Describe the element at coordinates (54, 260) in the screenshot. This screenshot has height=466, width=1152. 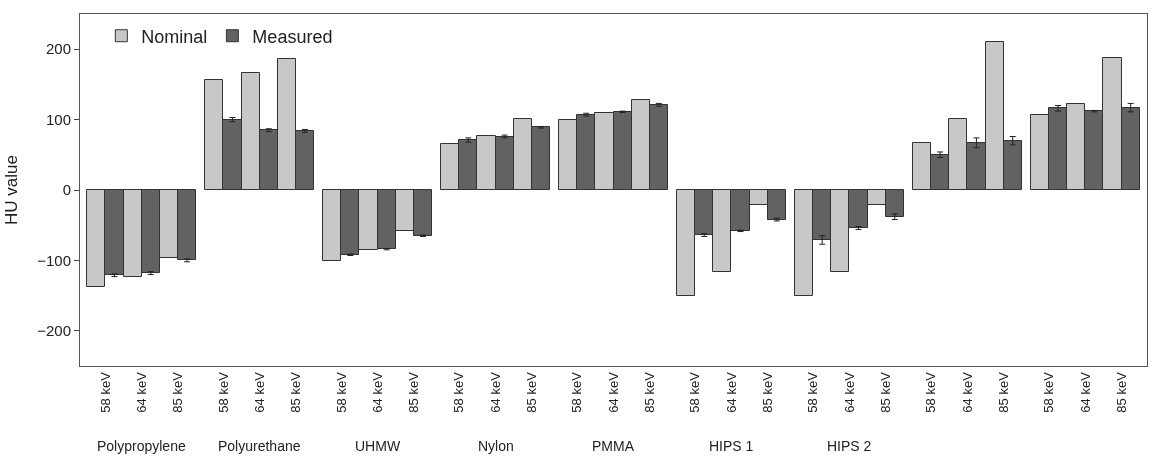
I see `y-tick-label: −100` at that location.